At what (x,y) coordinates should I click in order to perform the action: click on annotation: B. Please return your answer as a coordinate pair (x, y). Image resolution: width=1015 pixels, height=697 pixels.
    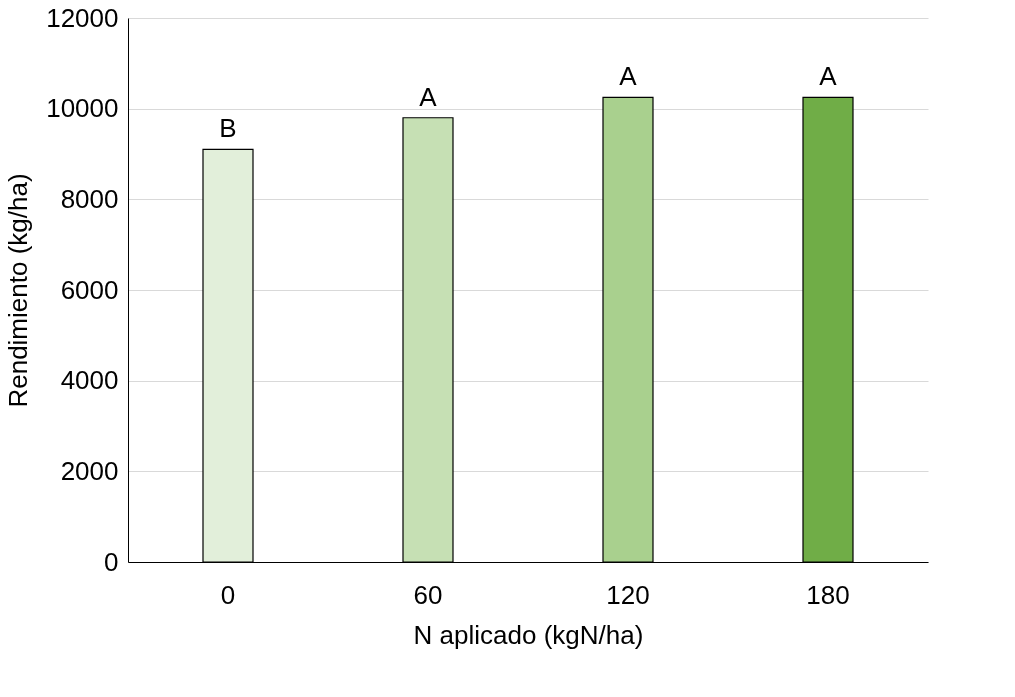
    Looking at the image, I should click on (228, 128).